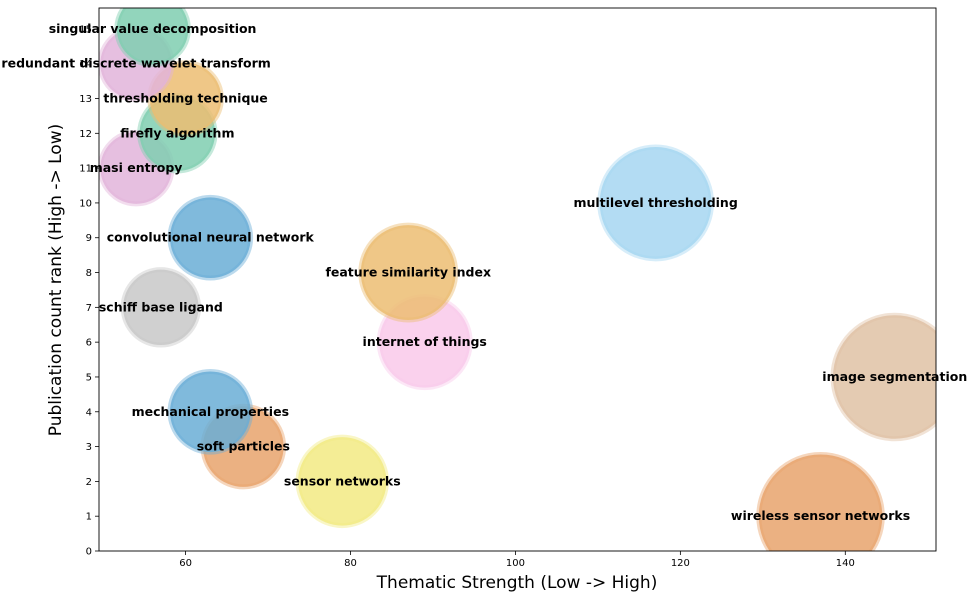 This screenshot has width=974, height=598. Describe the element at coordinates (89, 447) in the screenshot. I see `y-tick-label: 3` at that location.